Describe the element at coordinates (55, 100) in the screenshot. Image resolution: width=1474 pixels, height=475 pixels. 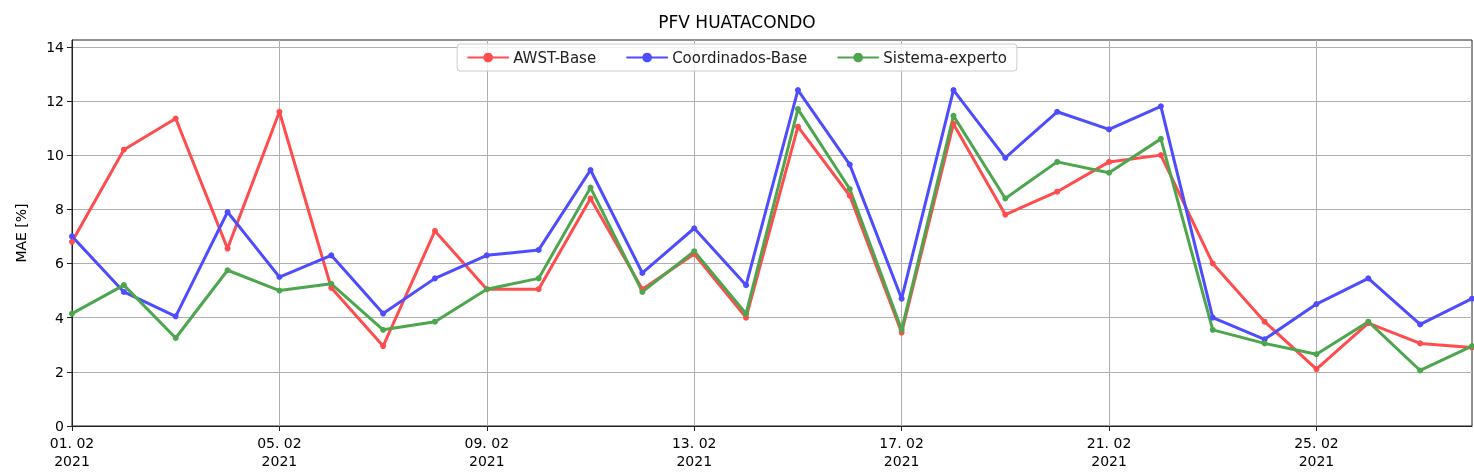
I see `y-tick-label: 12` at that location.